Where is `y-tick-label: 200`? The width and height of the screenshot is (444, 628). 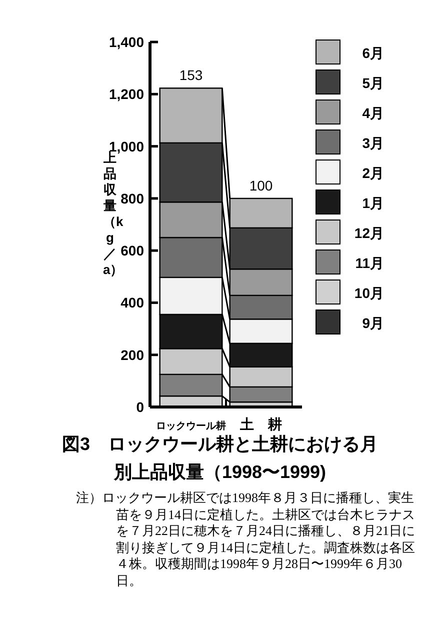
y-tick-label: 200 is located at coordinates (132, 354).